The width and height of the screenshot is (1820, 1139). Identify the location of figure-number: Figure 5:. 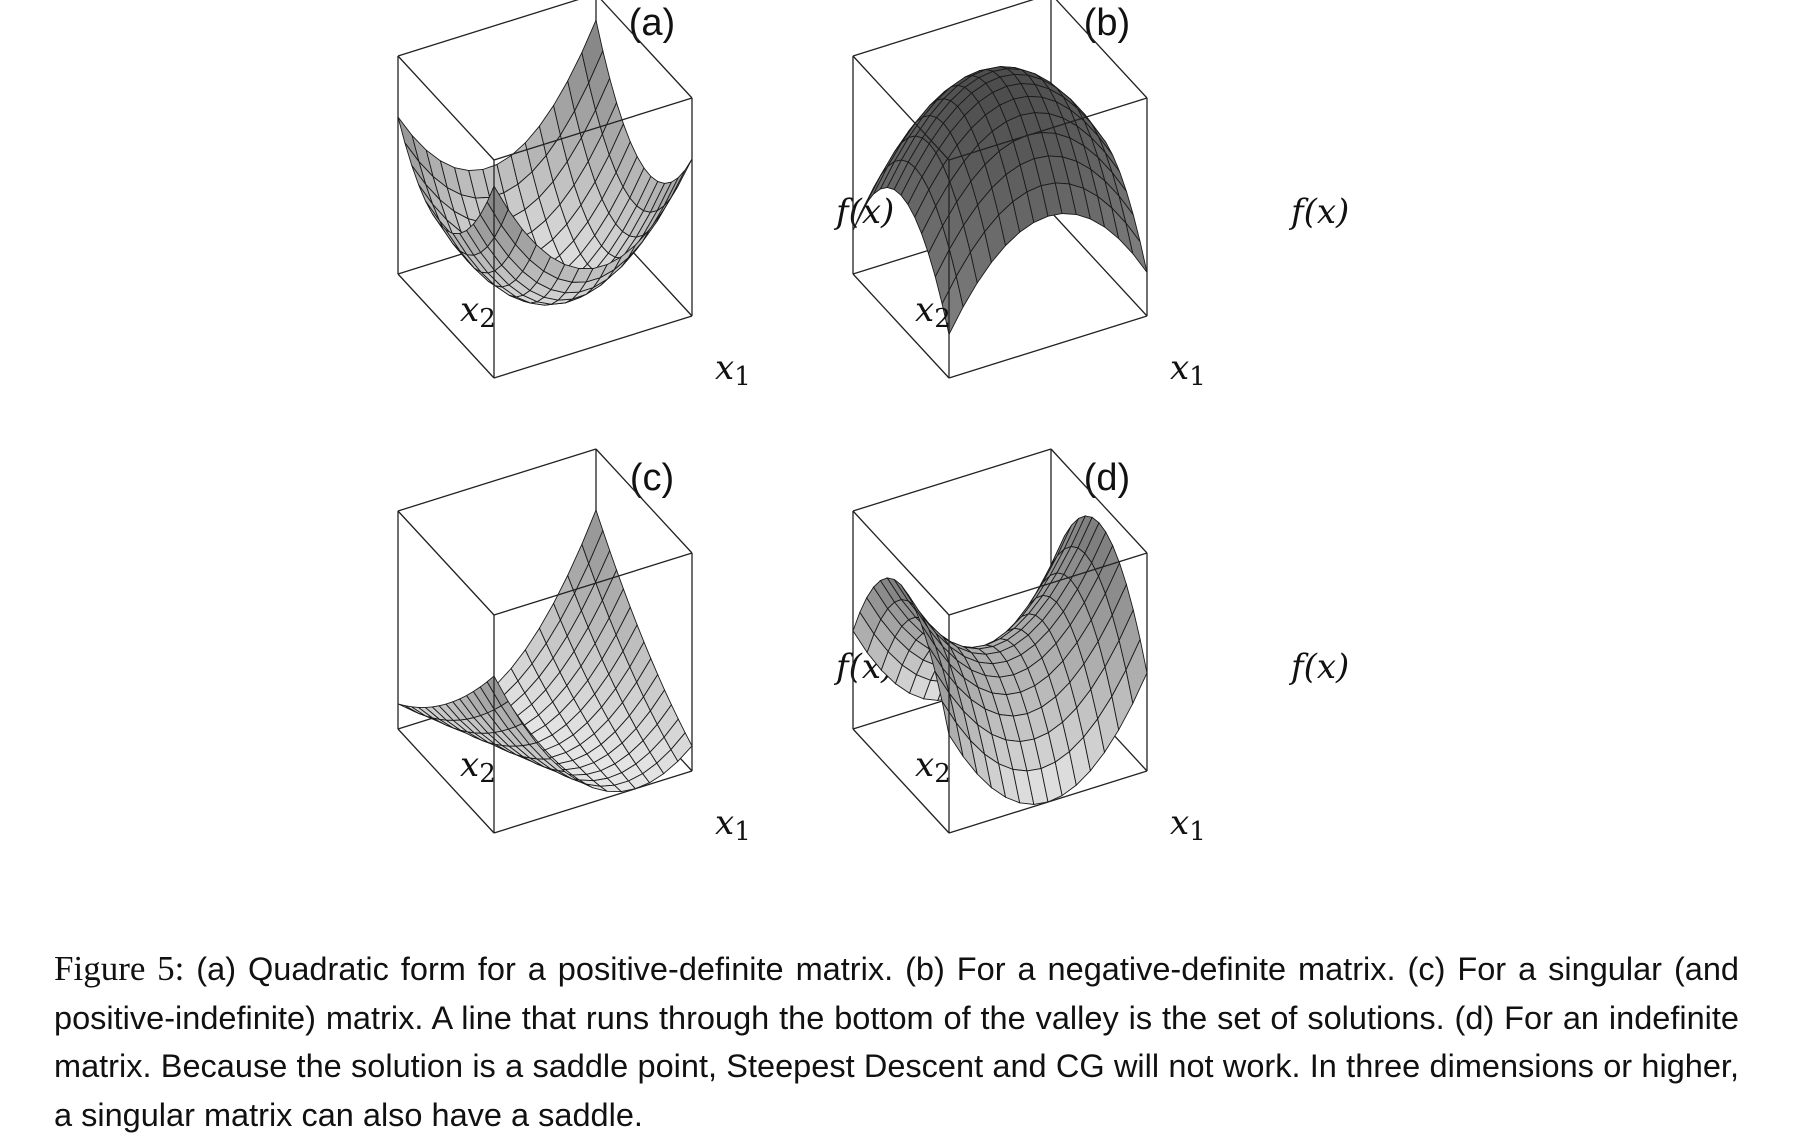
(119, 968).